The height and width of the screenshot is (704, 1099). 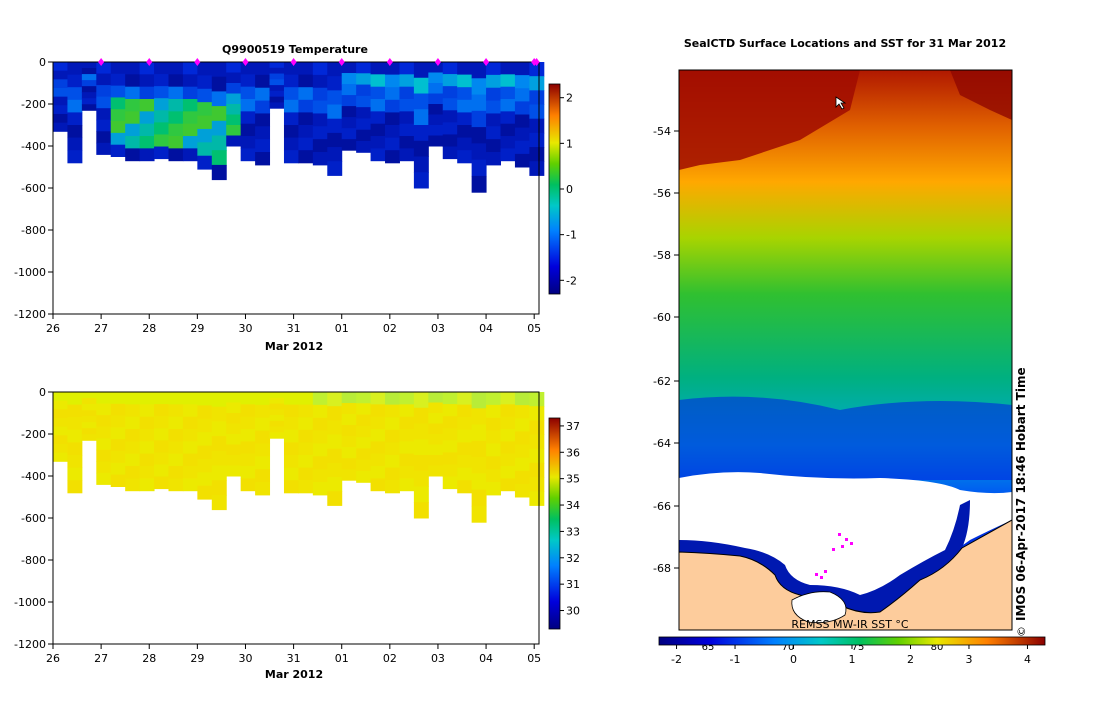 What do you see at coordinates (30, 602) in the screenshot?
I see `y-tick-label: -1000` at bounding box center [30, 602].